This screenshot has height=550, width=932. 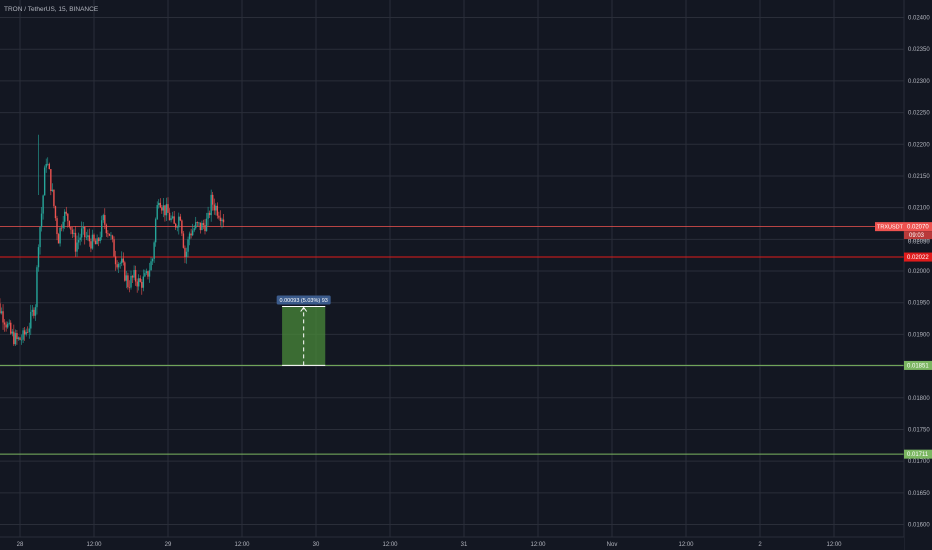 I want to click on y-tick-label: 0.01950, so click(x=919, y=304).